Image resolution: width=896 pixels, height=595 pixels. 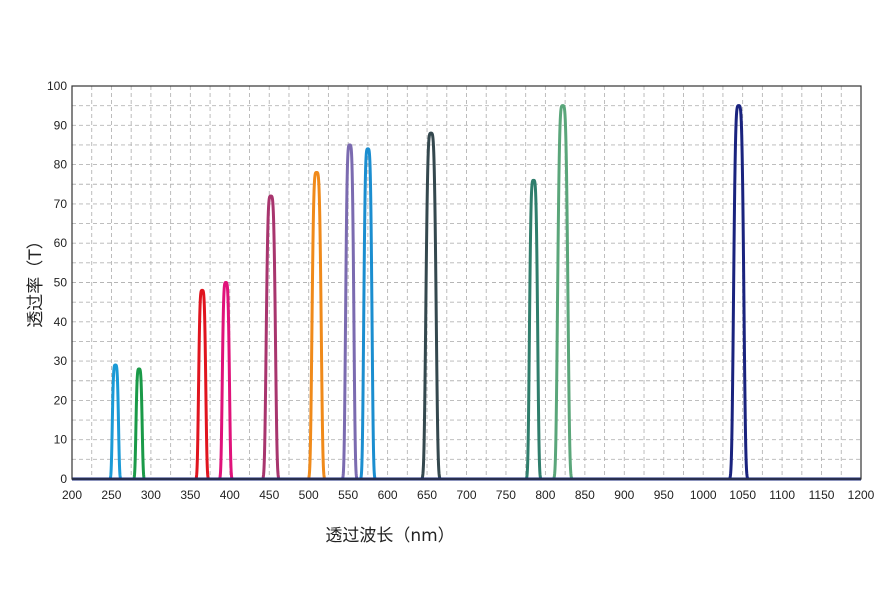 What do you see at coordinates (348, 495) in the screenshot?
I see `x-tick-label: 550` at bounding box center [348, 495].